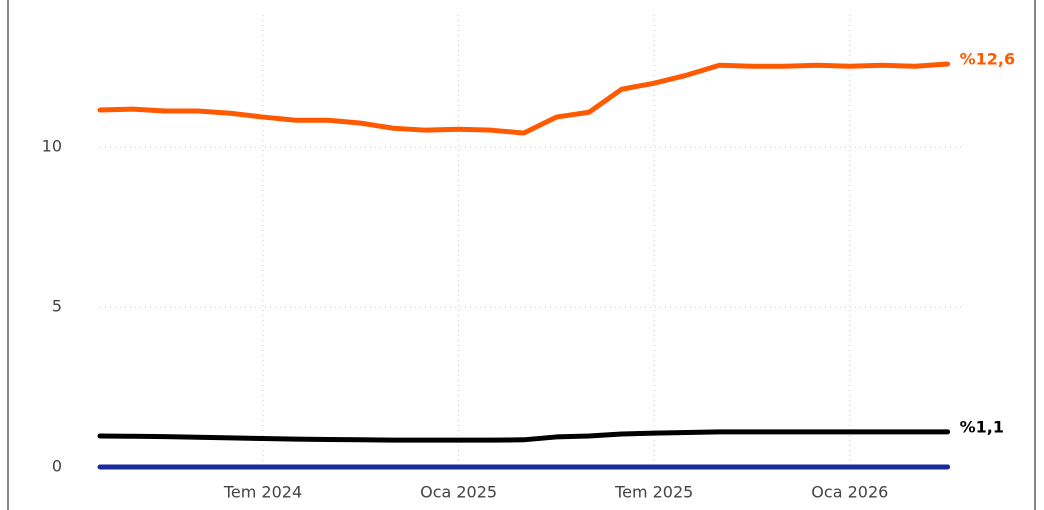 Image resolution: width=1044 pixels, height=510 pixels. I want to click on value-label: %12,6, so click(988, 58).